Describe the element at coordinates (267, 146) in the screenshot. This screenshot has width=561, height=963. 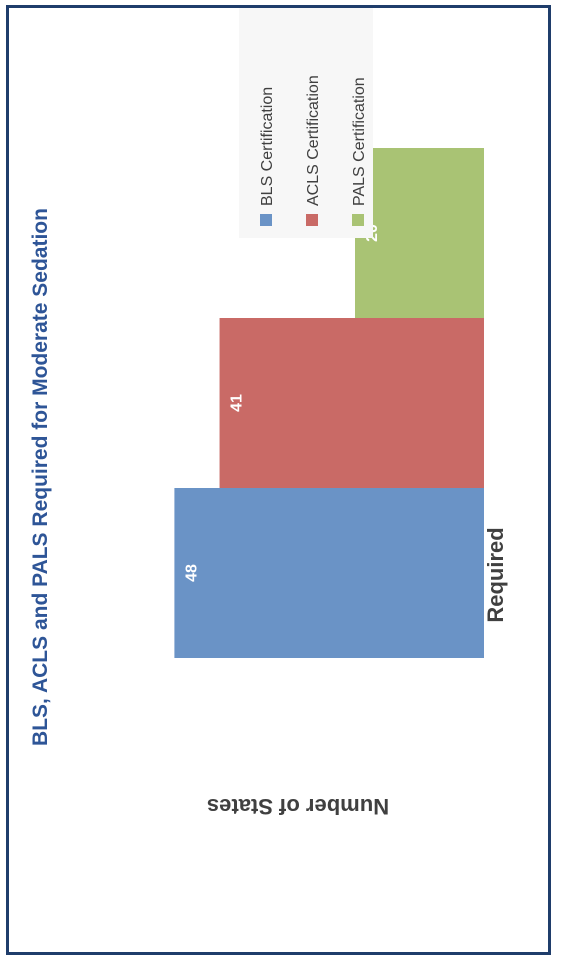
I see `legend-label-bls-certification: BLS Certification` at that location.